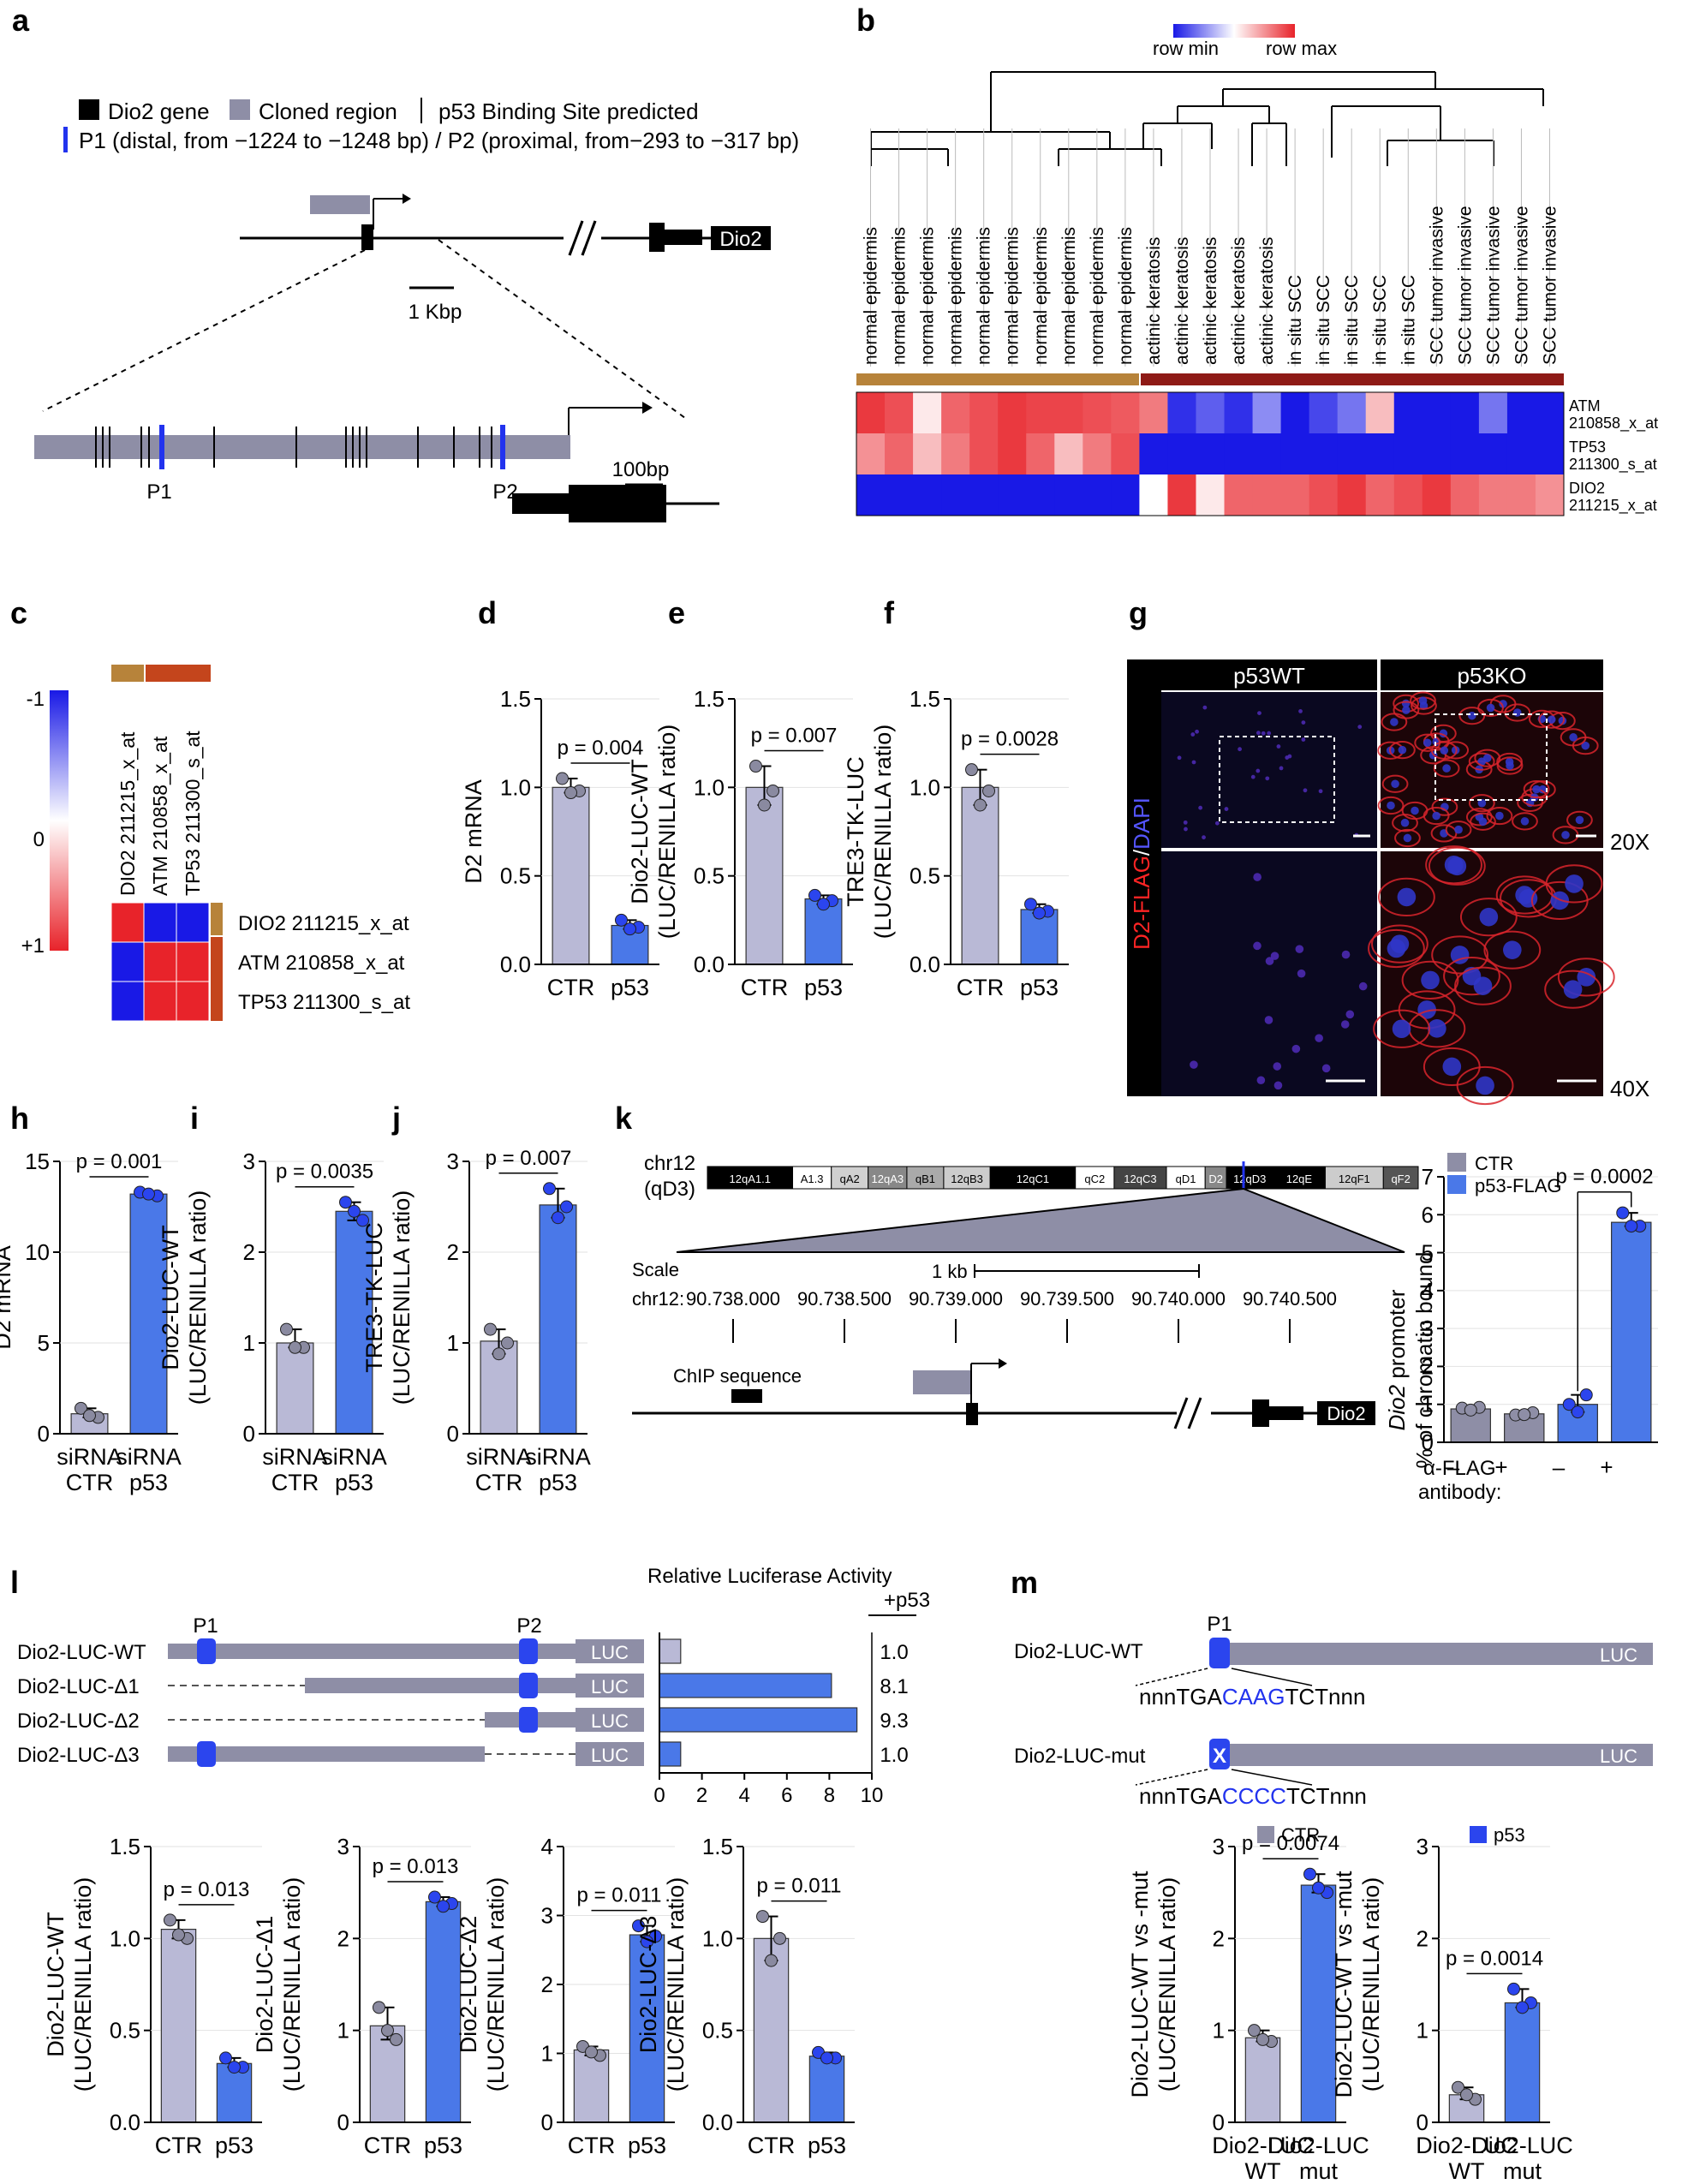  What do you see at coordinates (374, 1297) in the screenshot?
I see `y-axis-label: TRE3-TK-LUC` at bounding box center [374, 1297].